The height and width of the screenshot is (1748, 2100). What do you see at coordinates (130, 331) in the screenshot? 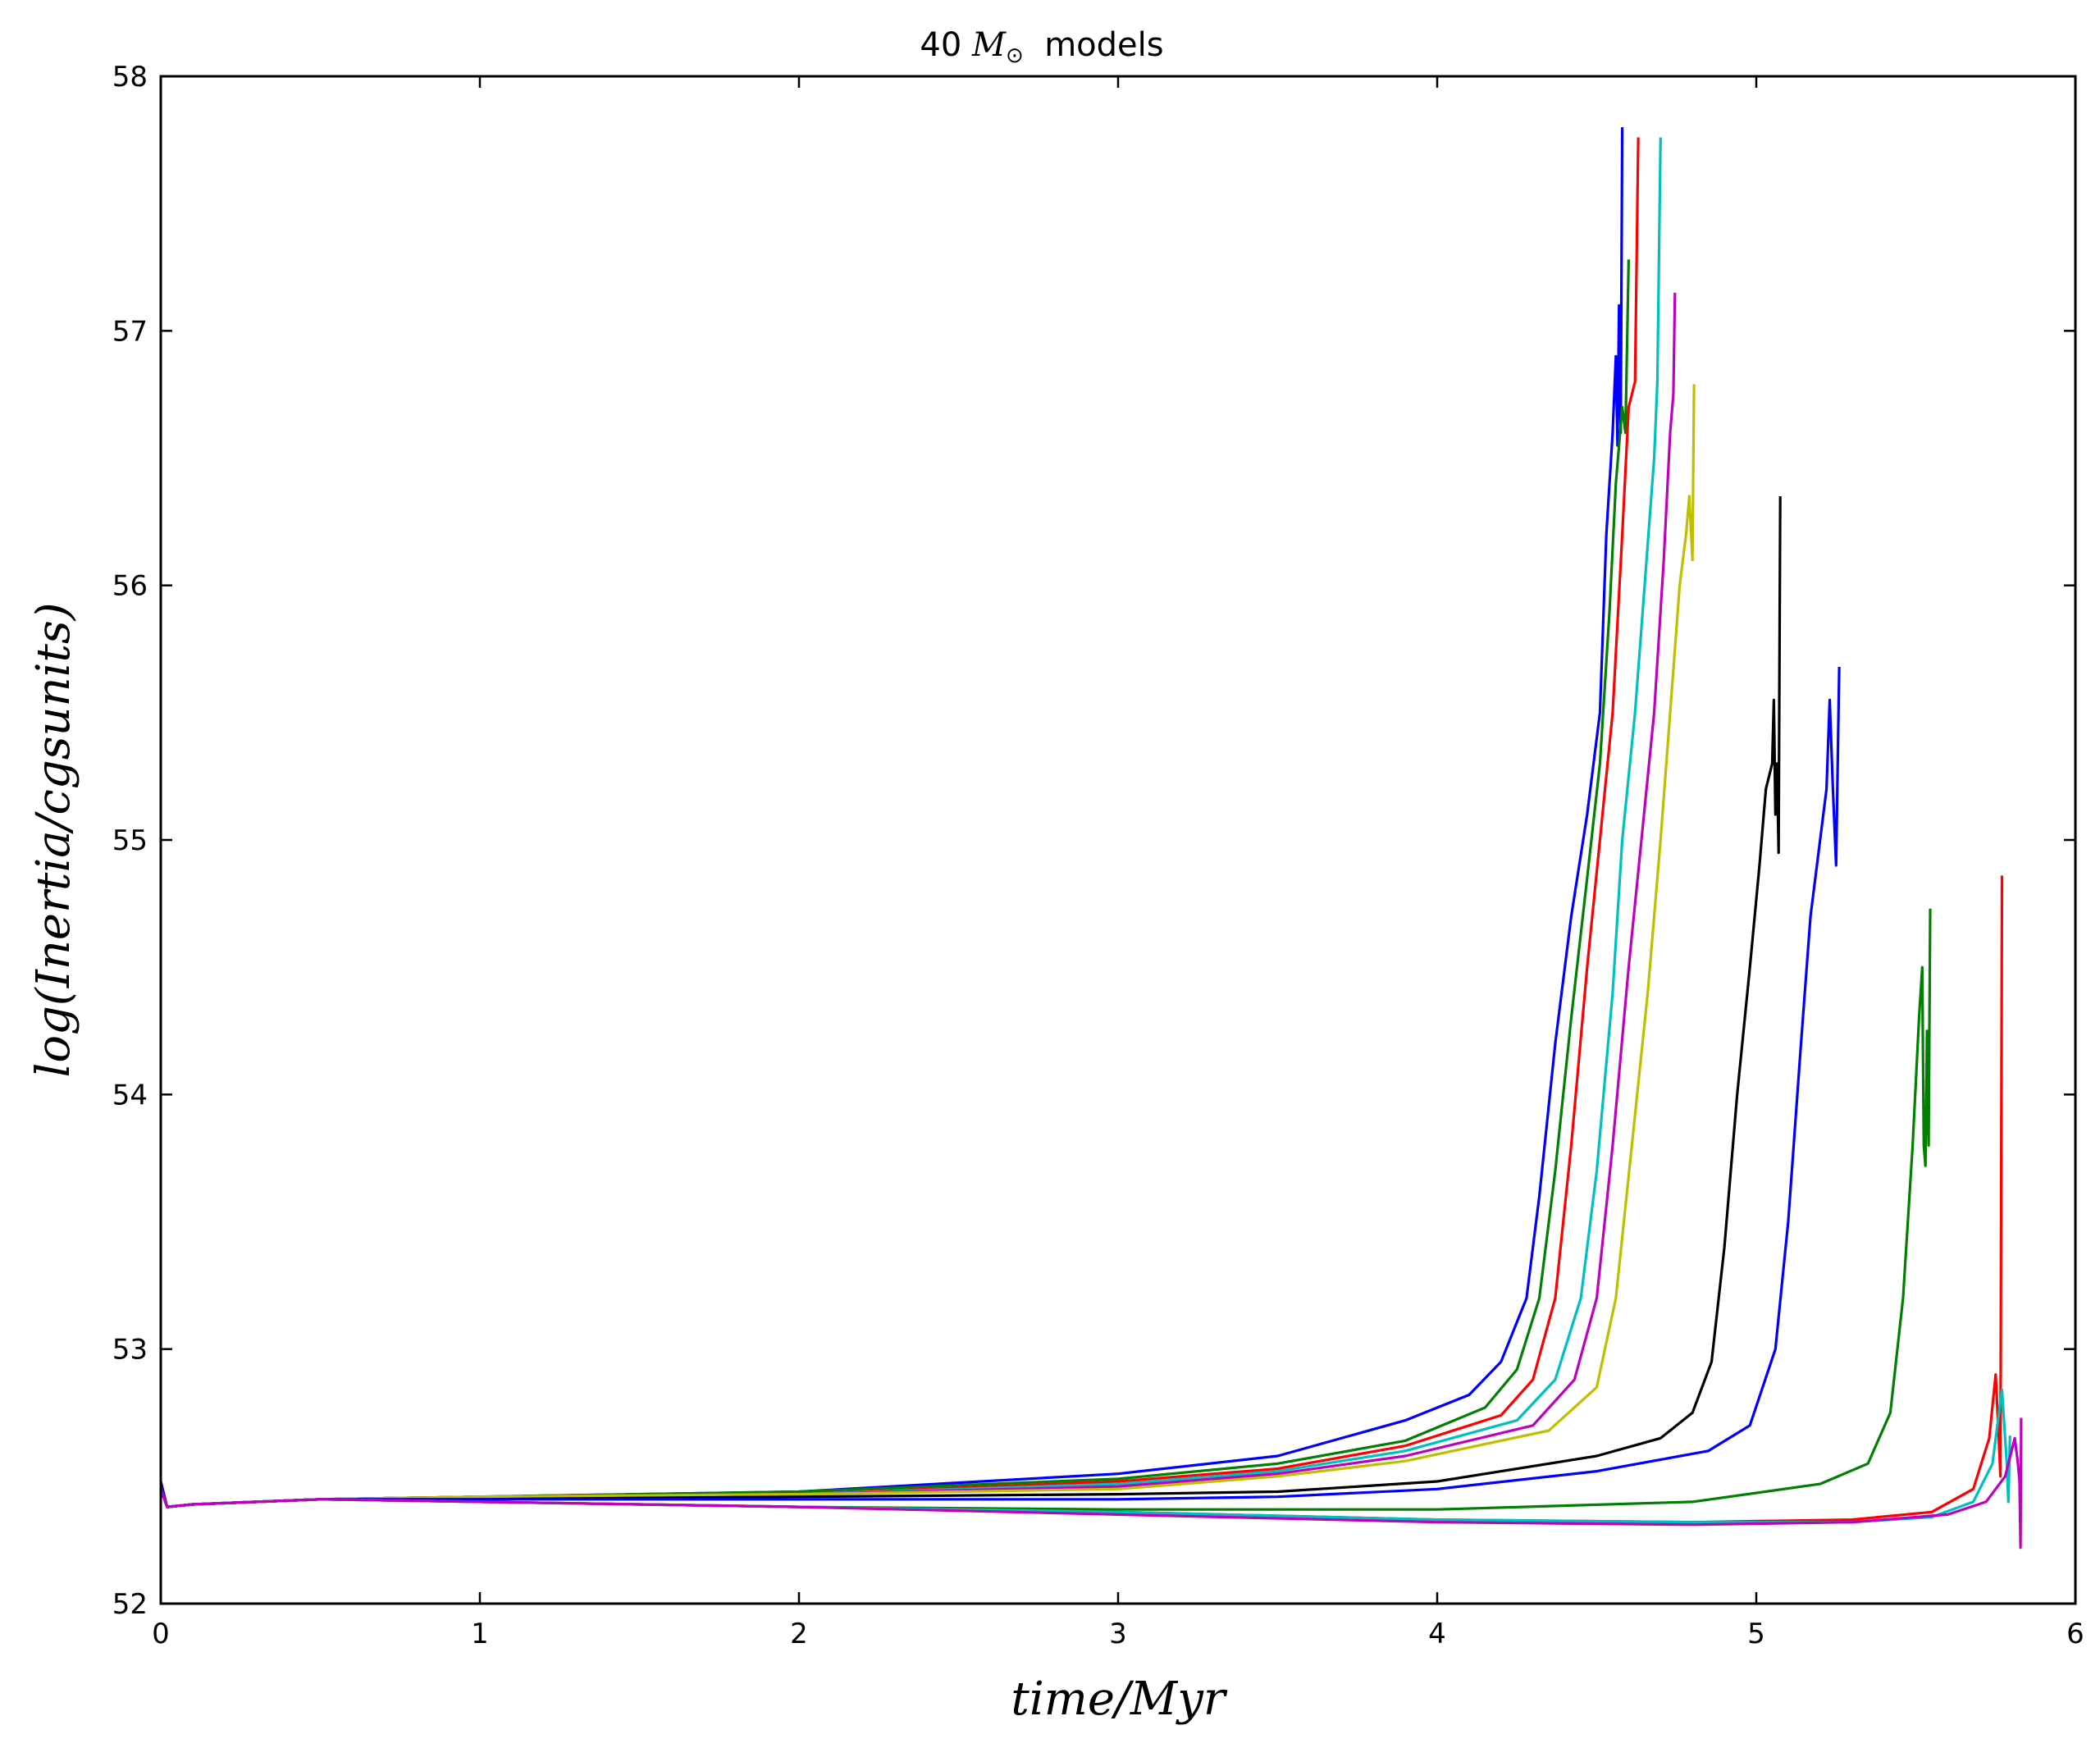
I see `y-tick-label: 57` at bounding box center [130, 331].